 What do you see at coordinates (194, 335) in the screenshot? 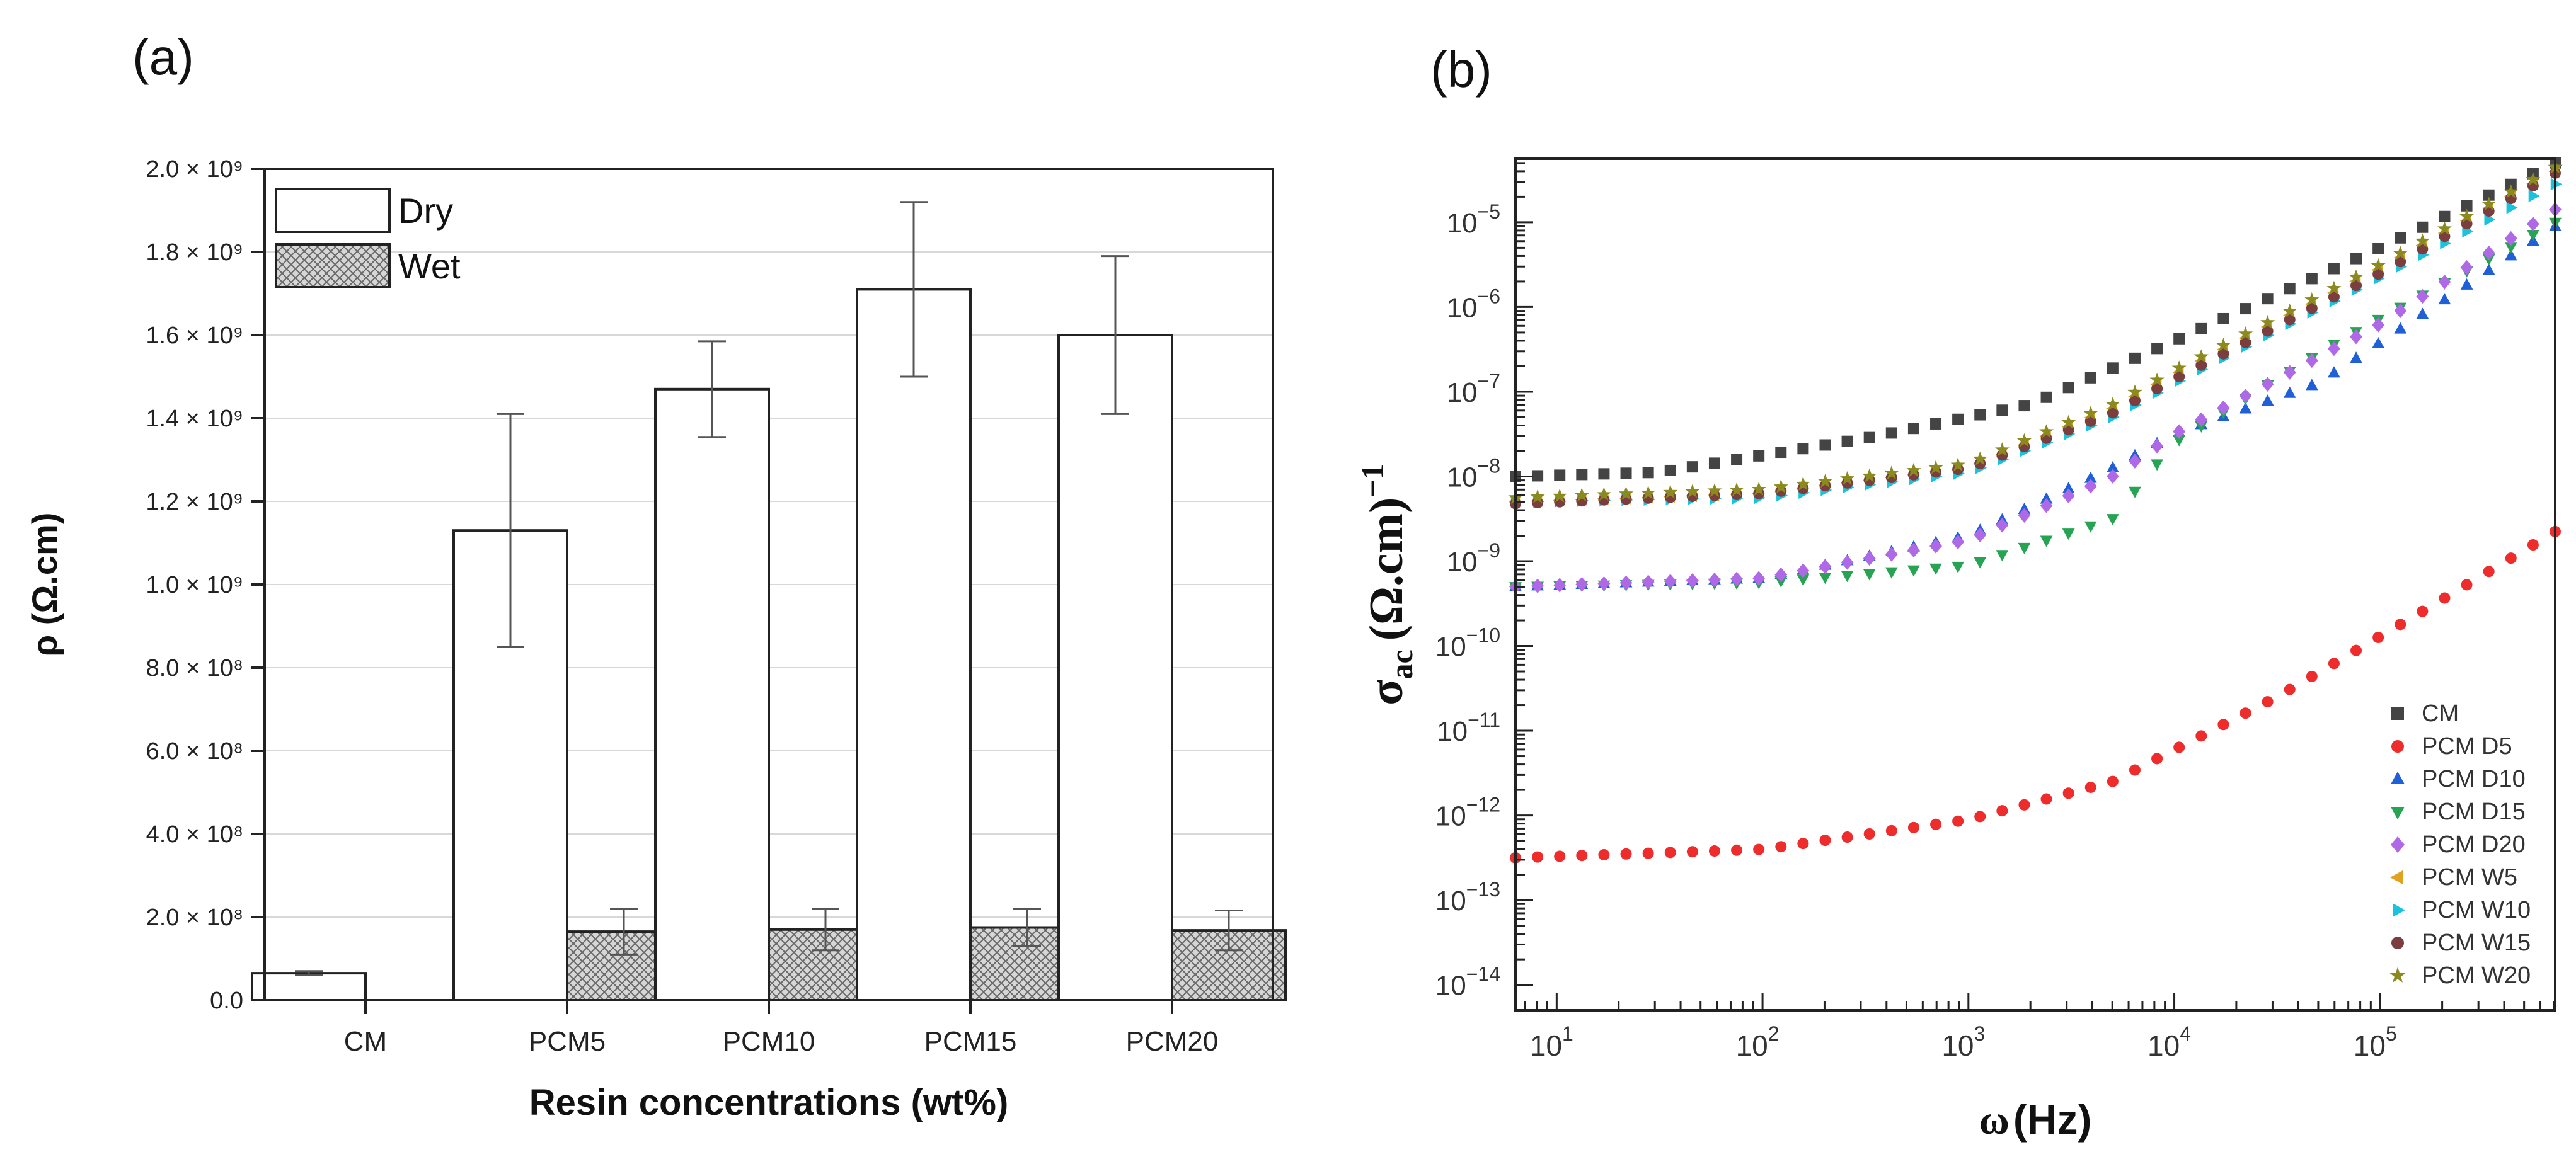
I see `y-tick-label: 1.6 × 10⁹` at bounding box center [194, 335].